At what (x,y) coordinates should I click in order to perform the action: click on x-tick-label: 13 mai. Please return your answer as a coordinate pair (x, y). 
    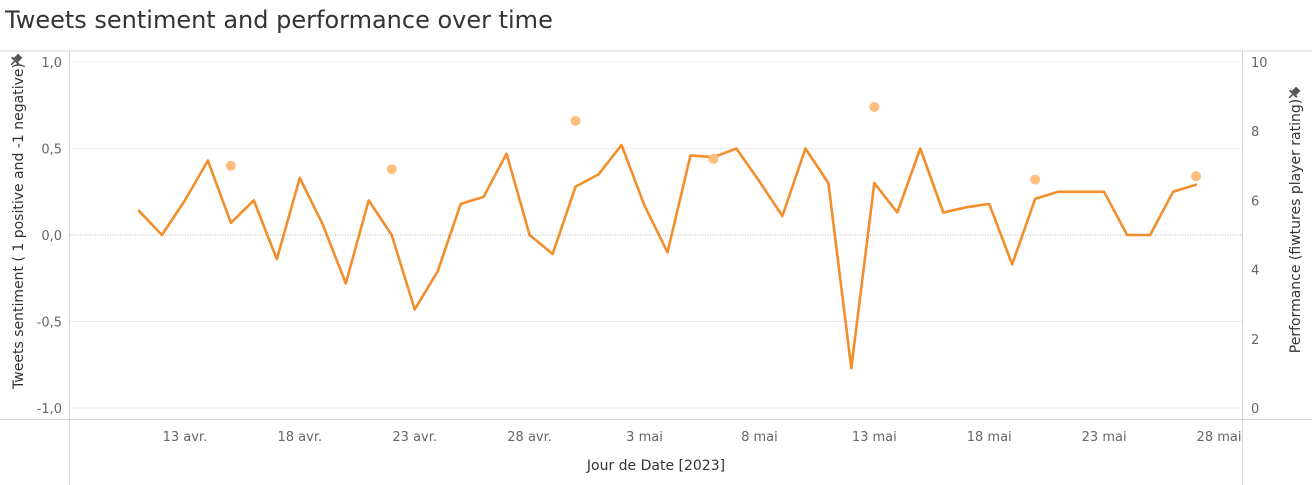
    Looking at the image, I should click on (874, 437).